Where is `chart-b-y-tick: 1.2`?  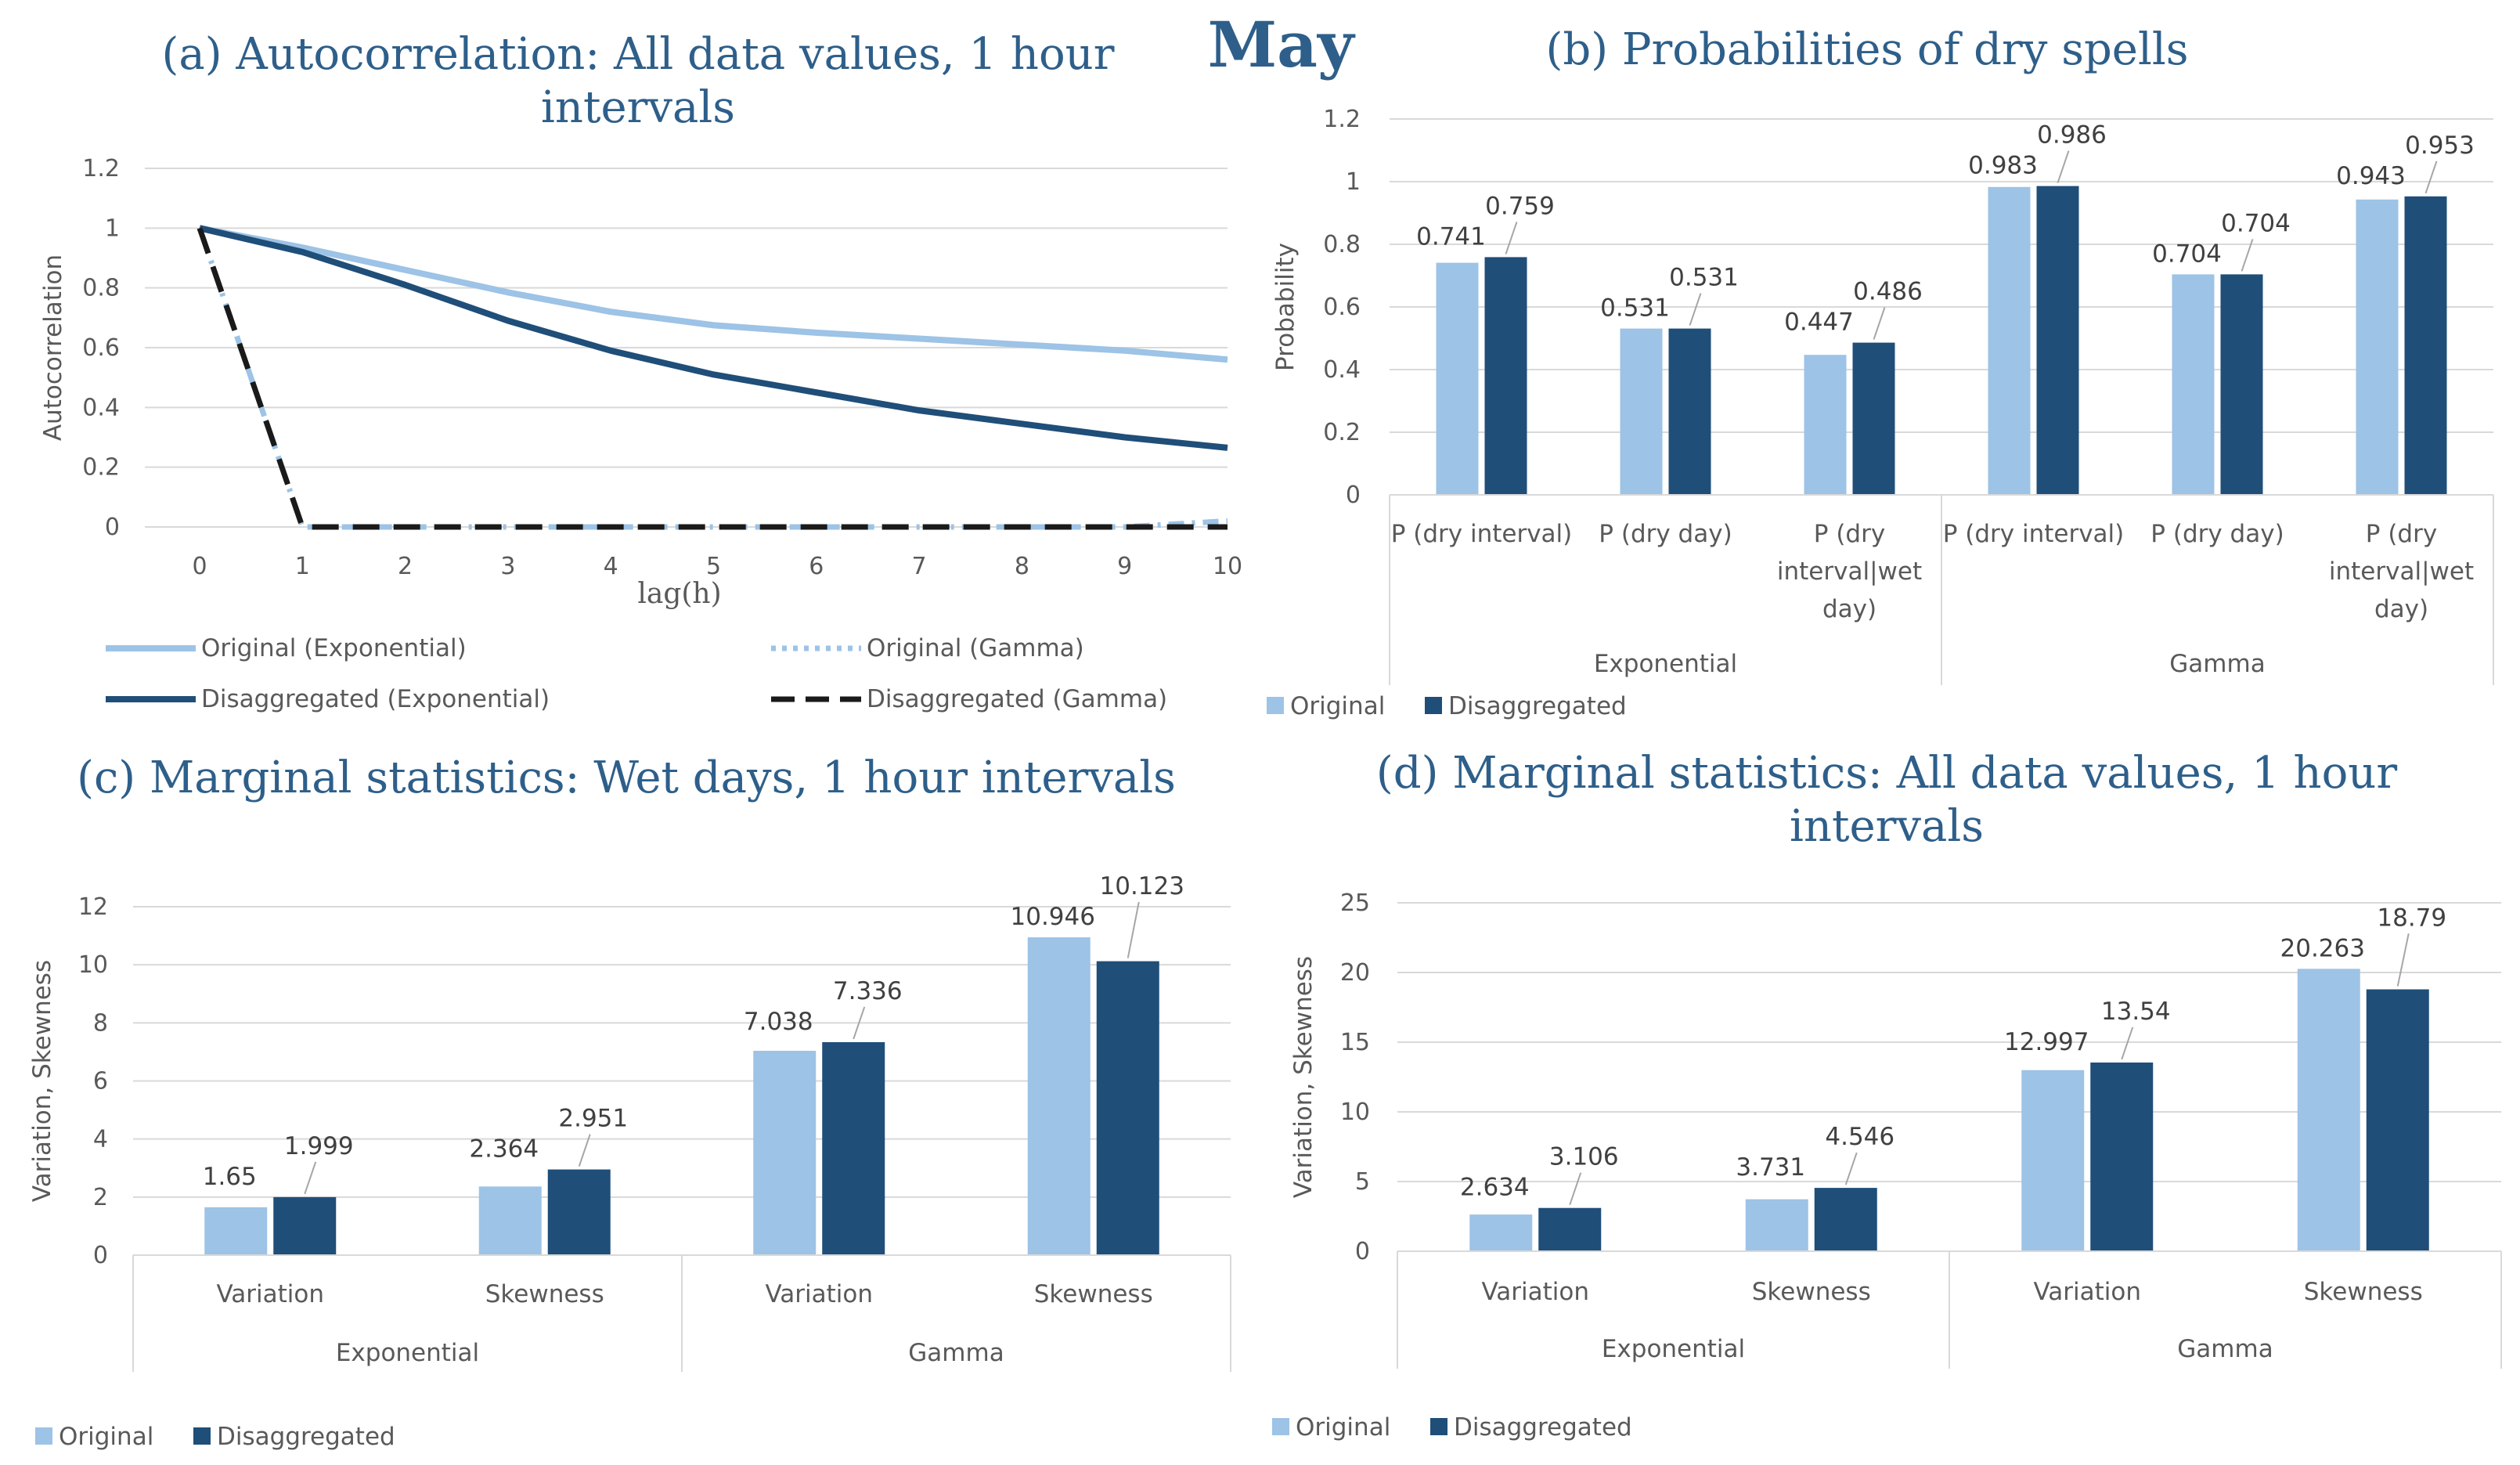
chart-b-y-tick: 1.2 is located at coordinates (1342, 119).